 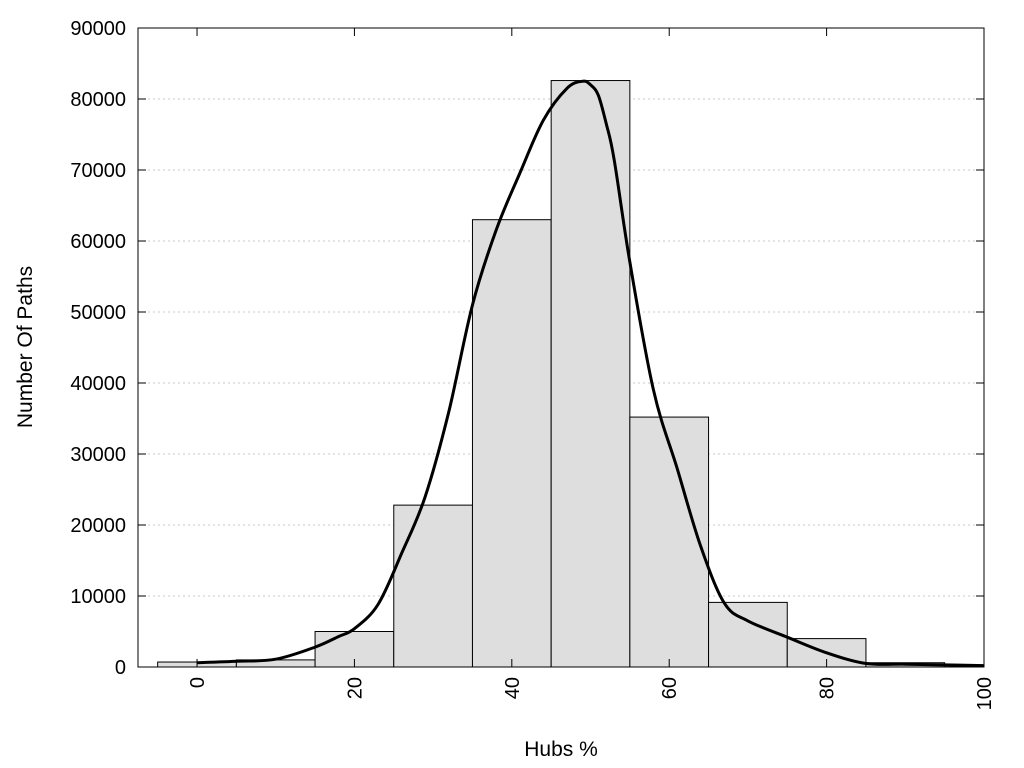 I want to click on x-axis-title: Hubs %, so click(x=561, y=749).